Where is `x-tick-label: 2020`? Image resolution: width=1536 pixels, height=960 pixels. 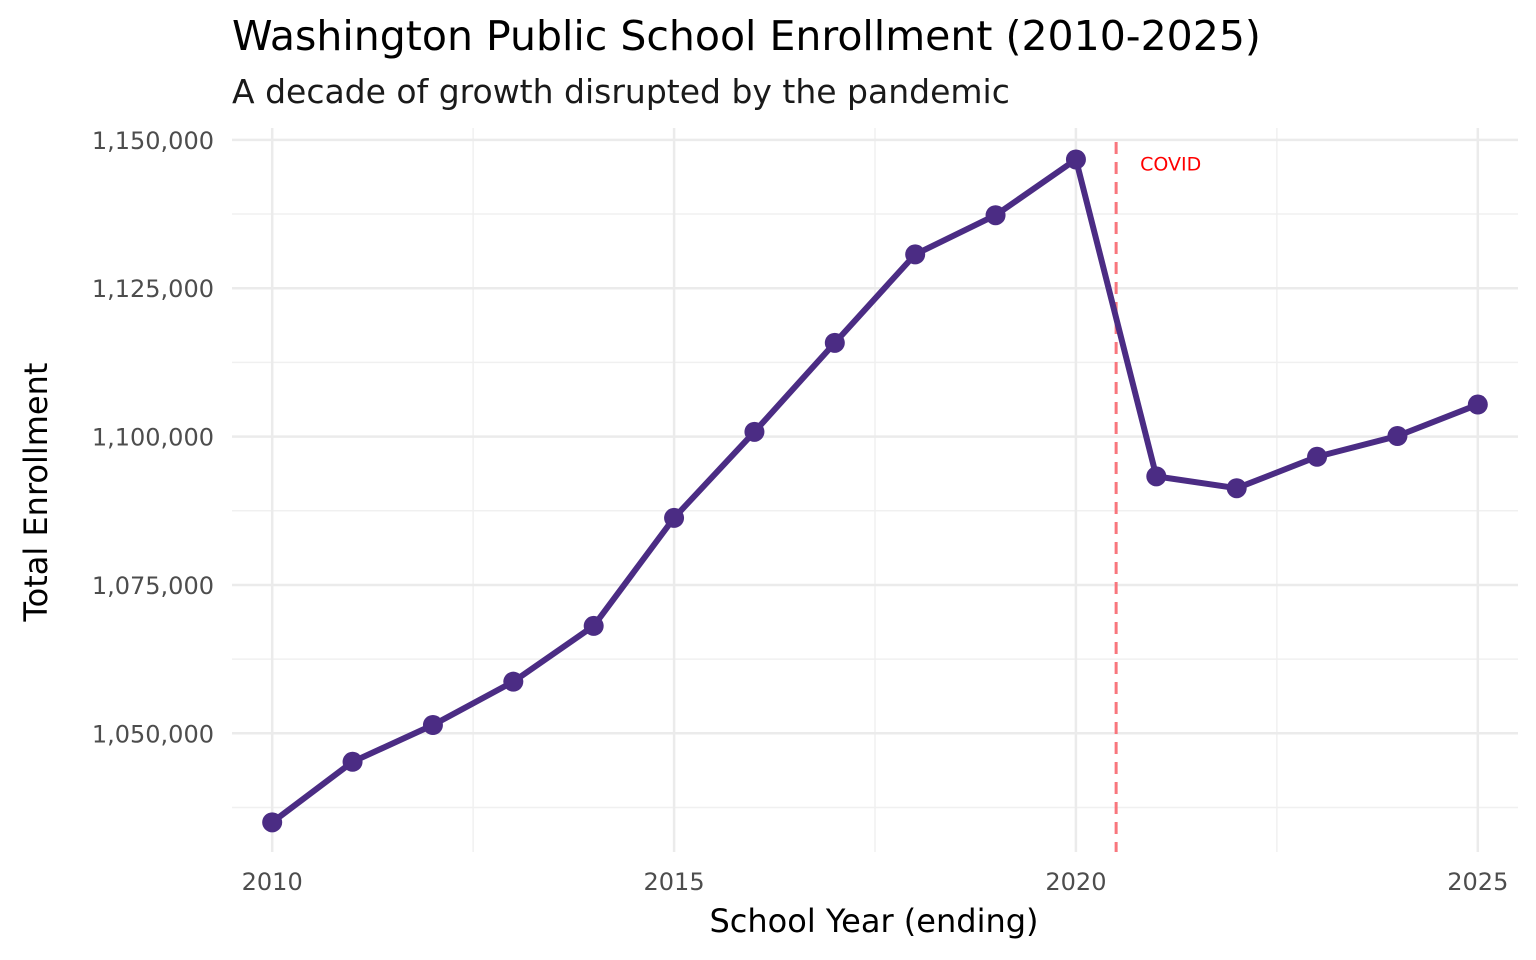
x-tick-label: 2020 is located at coordinates (1075, 882).